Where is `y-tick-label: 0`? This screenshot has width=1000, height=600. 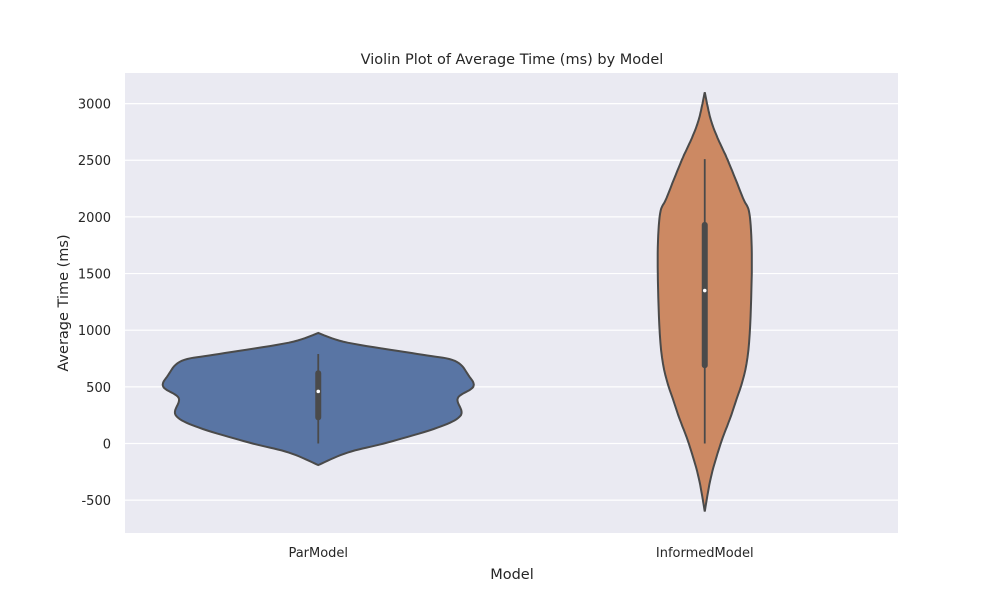
y-tick-label: 0 is located at coordinates (107, 444).